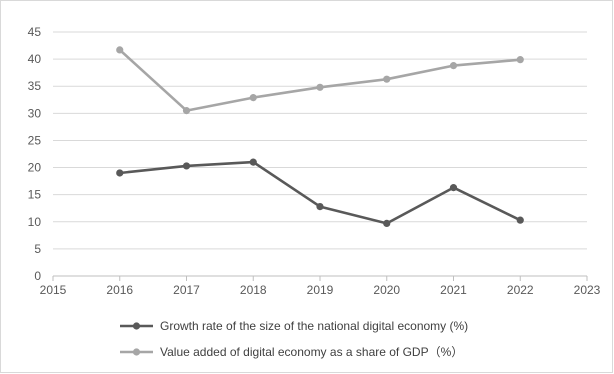 Image resolution: width=614 pixels, height=374 pixels. What do you see at coordinates (186, 290) in the screenshot?
I see `x-tick-label: 2017` at bounding box center [186, 290].